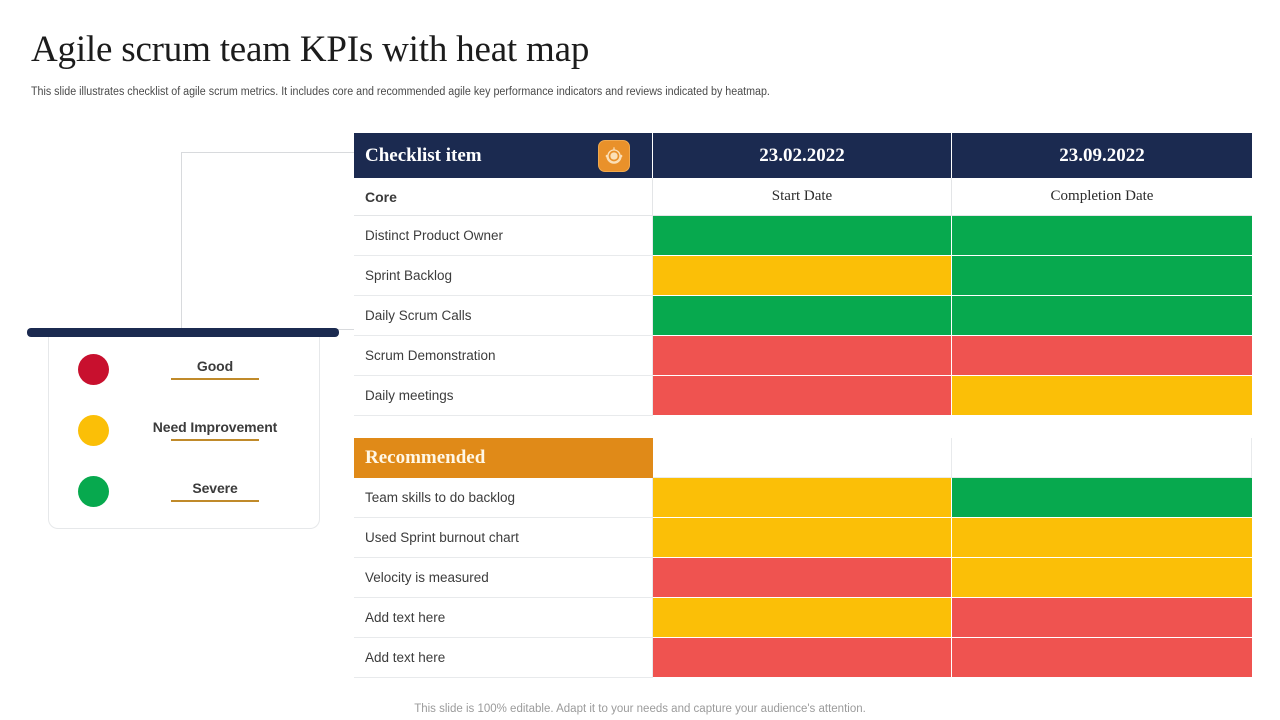 The width and height of the screenshot is (1280, 720). I want to click on table-row: Team skills to do backlog, so click(803, 498).